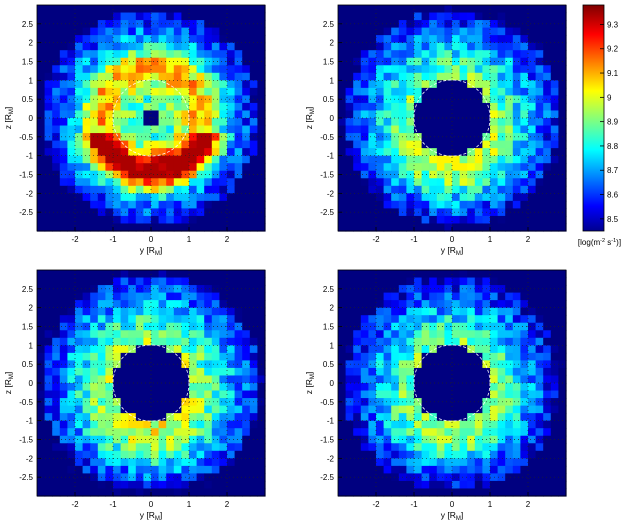 This screenshot has height=525, width=623. I want to click on colorbar: 9.39.29.198.98.88.78.68.5[log(m-2 s-1)], so click(599, 125).